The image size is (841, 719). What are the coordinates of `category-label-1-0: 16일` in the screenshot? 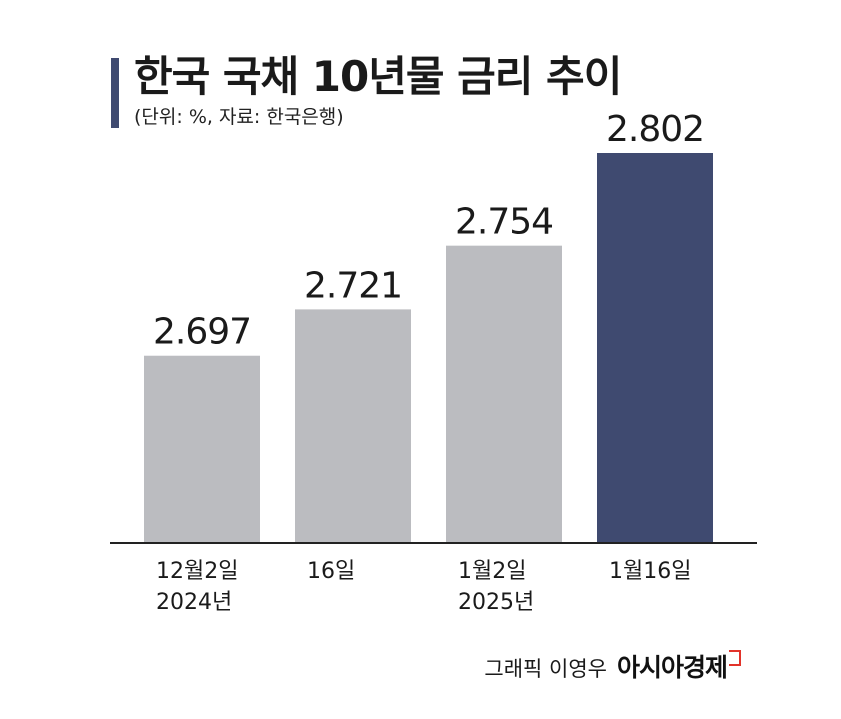 It's located at (331, 571).